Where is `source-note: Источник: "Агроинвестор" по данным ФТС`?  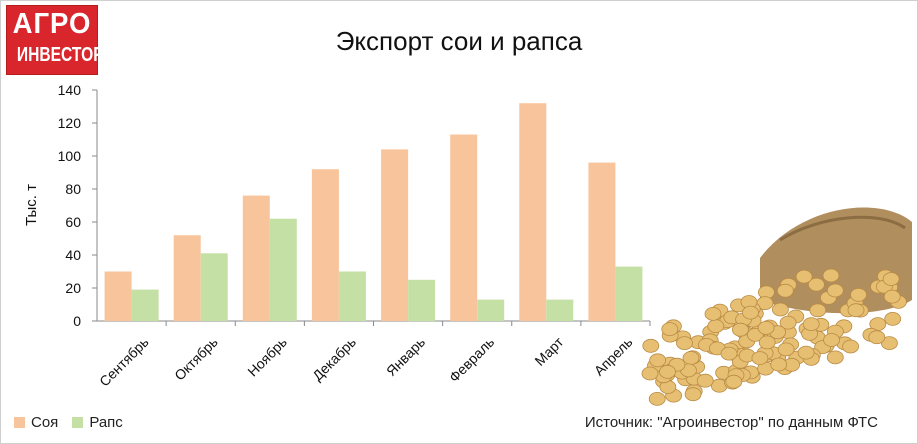
source-note: Источник: "Агроинвестор" по данным ФТС is located at coordinates (731, 422).